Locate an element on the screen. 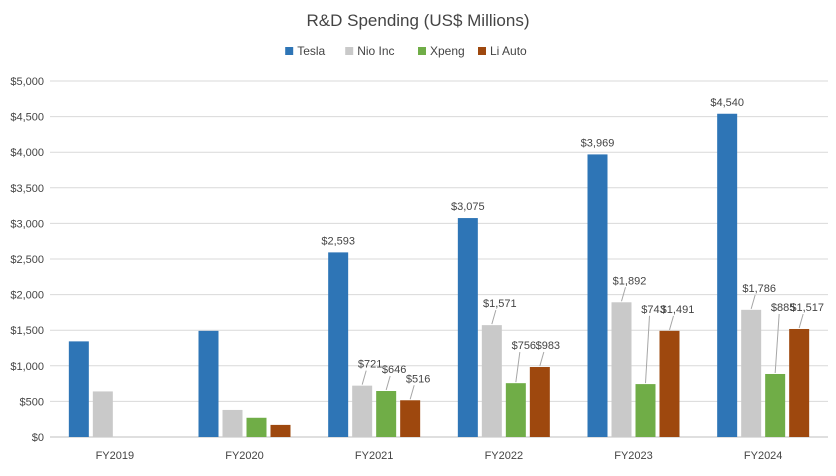 The image size is (836, 476). legend: Tesla Nio Inc Xpeng Li Auto is located at coordinates (406, 51).